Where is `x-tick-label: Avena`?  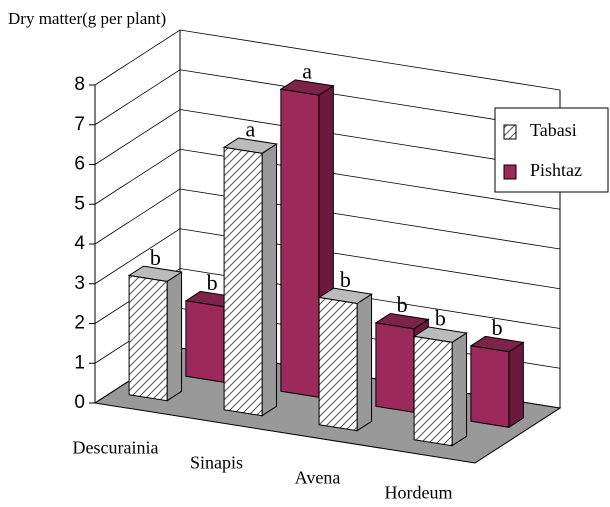 x-tick-label: Avena is located at coordinates (318, 478).